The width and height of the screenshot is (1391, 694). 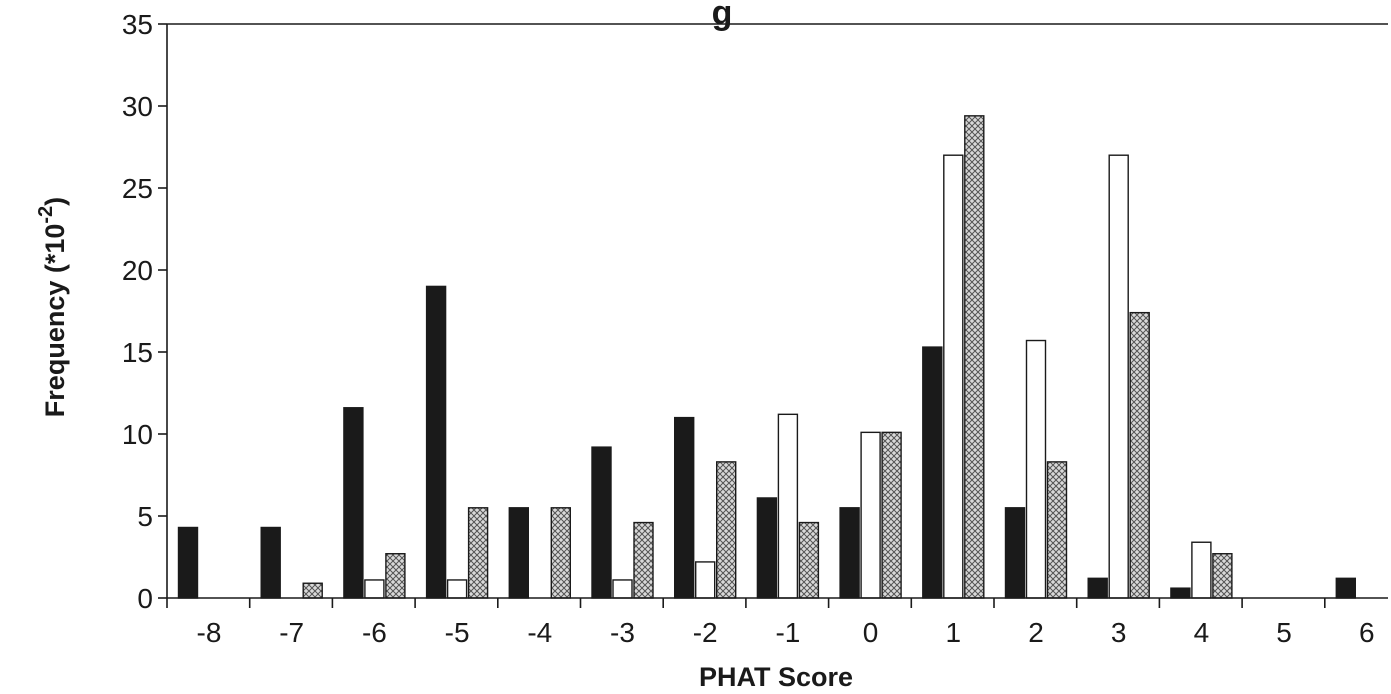 I want to click on y-tick-label: 10, so click(x=137, y=434).